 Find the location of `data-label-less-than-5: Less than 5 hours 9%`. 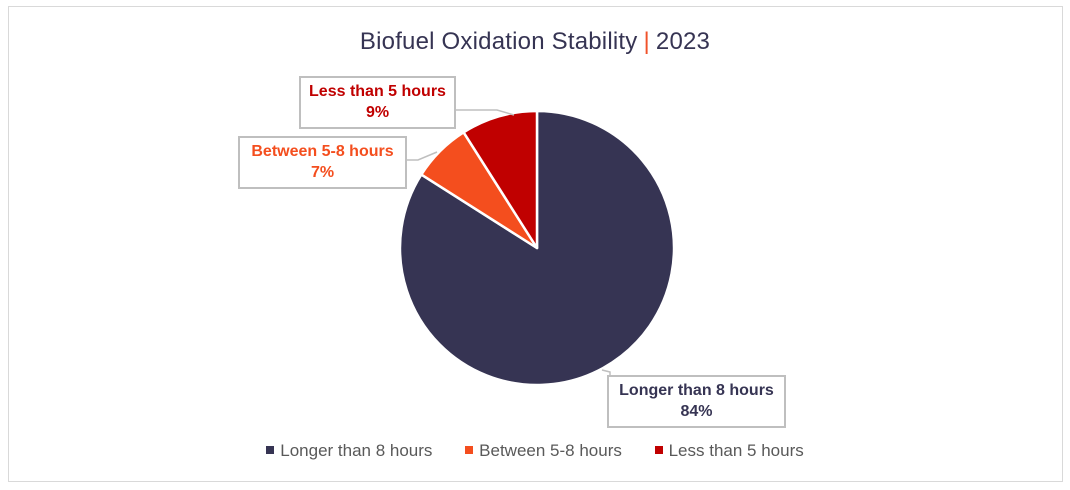

data-label-less-than-5: Less than 5 hours 9% is located at coordinates (377, 102).